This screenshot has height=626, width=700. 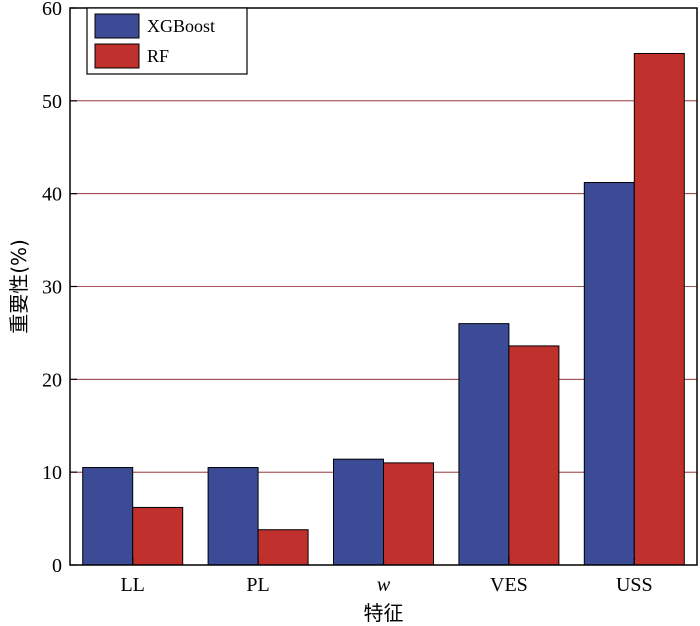 I want to click on x-tick-label: USS, so click(x=634, y=585).